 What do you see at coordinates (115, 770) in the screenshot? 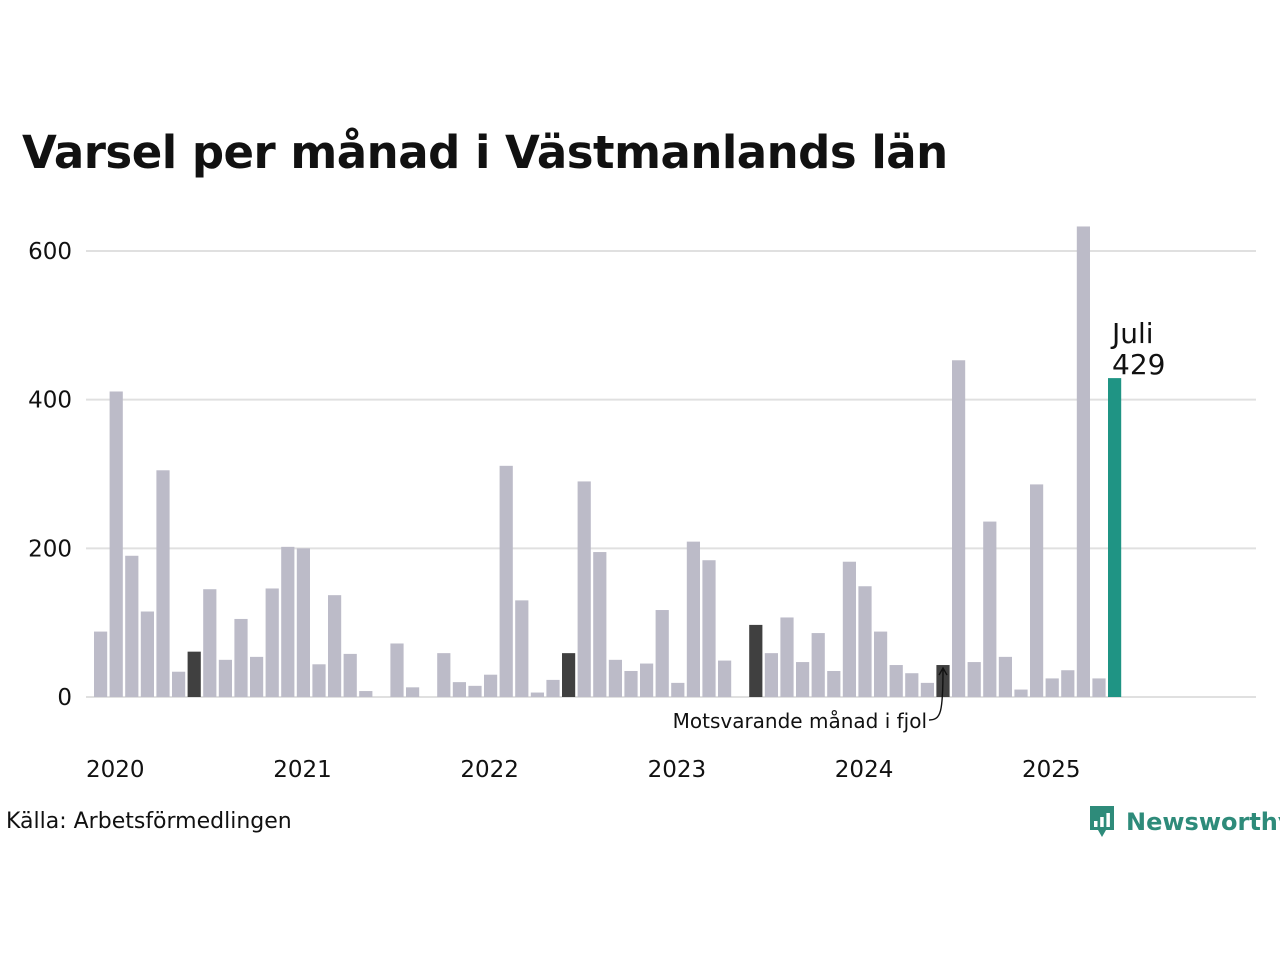
I see `x-tick-label: 2020` at bounding box center [115, 770].